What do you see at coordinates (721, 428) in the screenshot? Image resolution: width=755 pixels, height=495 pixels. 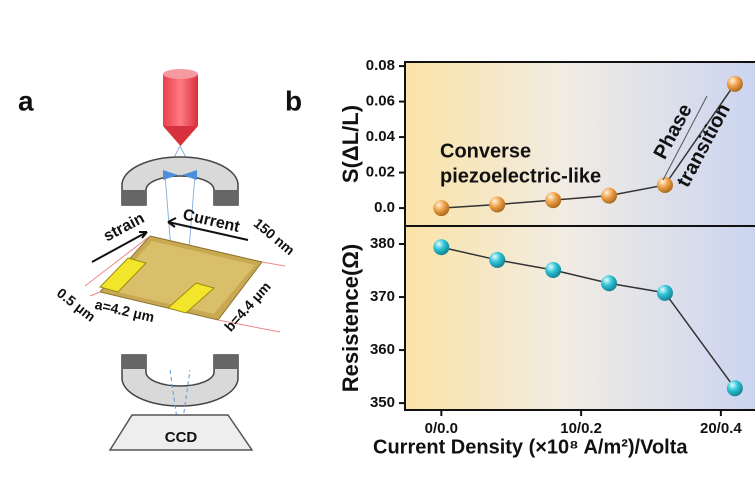 I see `x-tick-label: 20/0.4` at bounding box center [721, 428].